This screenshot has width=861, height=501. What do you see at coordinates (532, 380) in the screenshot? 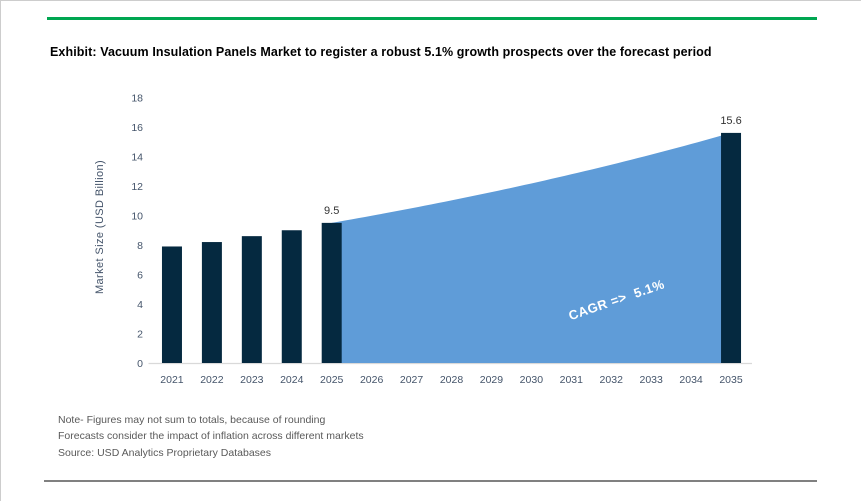
I see `x-tick-label-2030: 2030` at bounding box center [532, 380].